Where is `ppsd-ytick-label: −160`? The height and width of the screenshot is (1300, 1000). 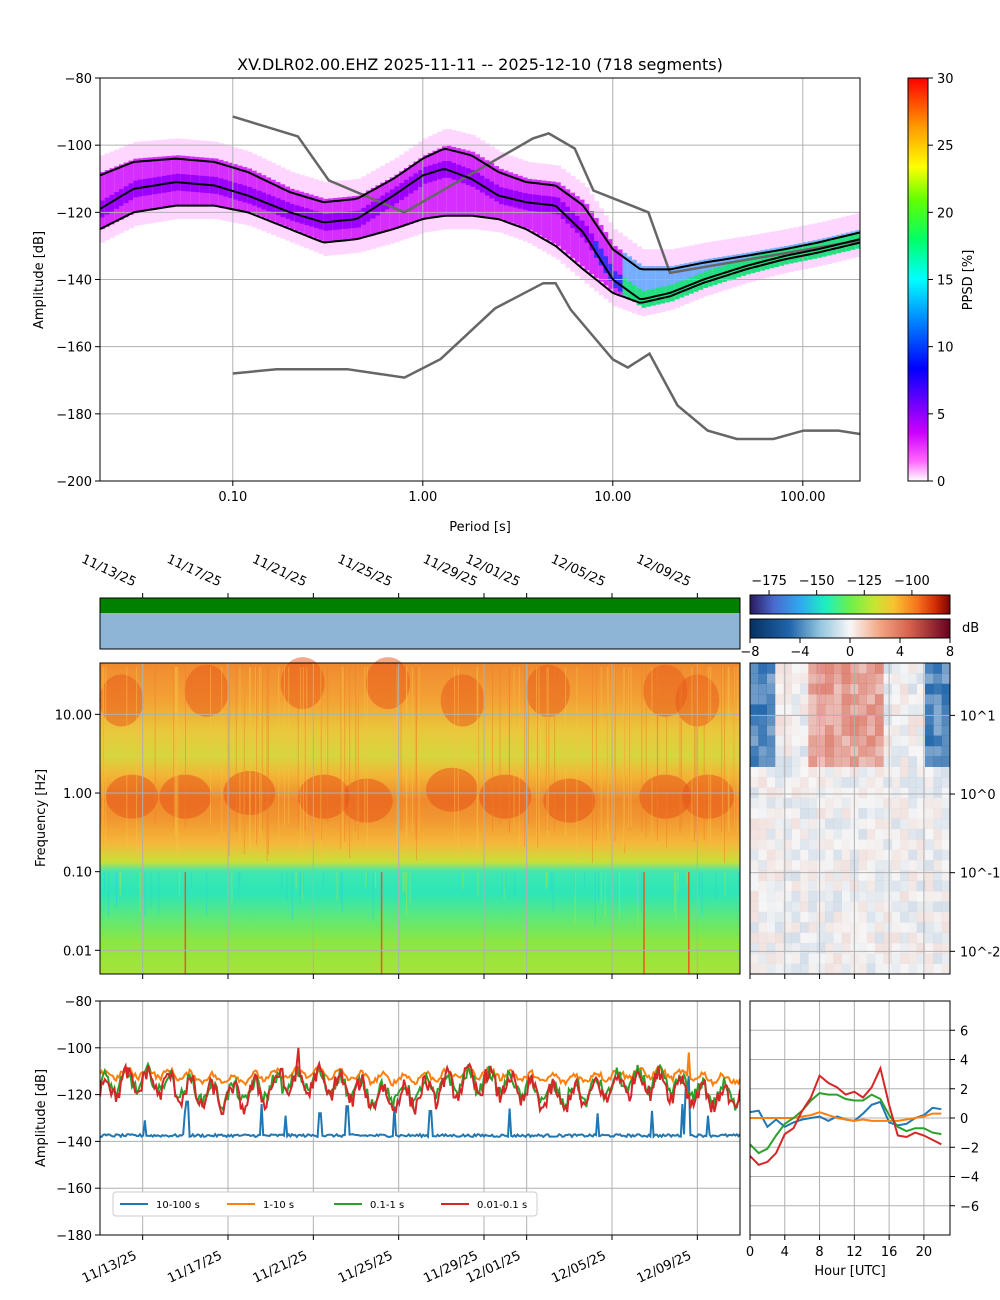
ppsd-ytick-label: −160 is located at coordinates (74, 348).